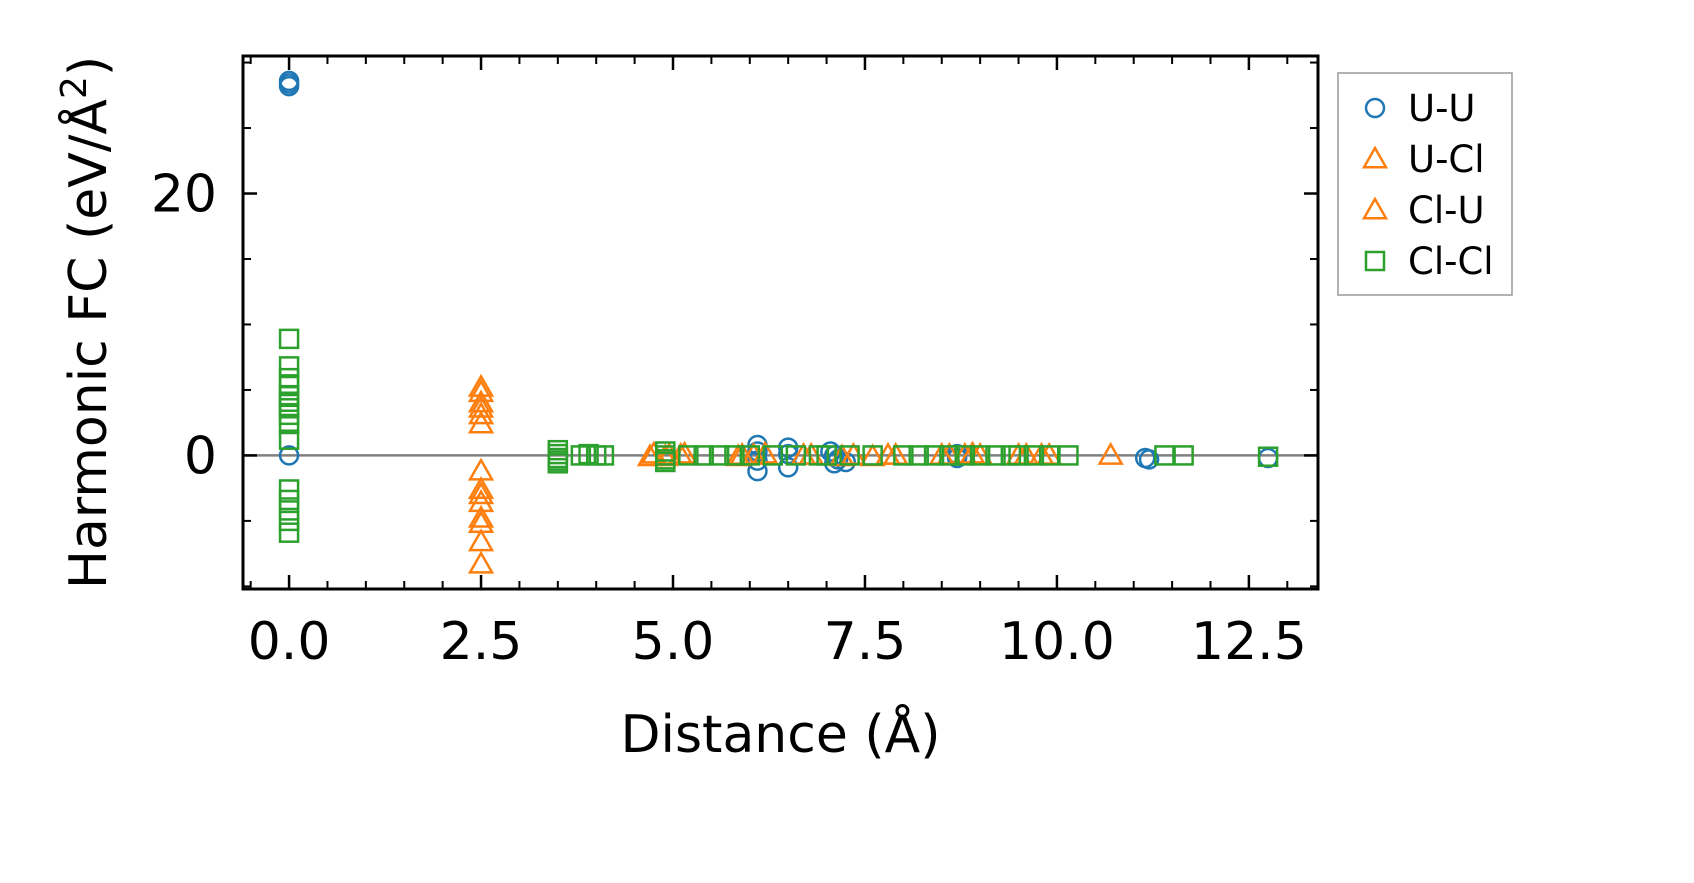  What do you see at coordinates (1375, 261) in the screenshot?
I see `legend-marker-cl-cl` at bounding box center [1375, 261].